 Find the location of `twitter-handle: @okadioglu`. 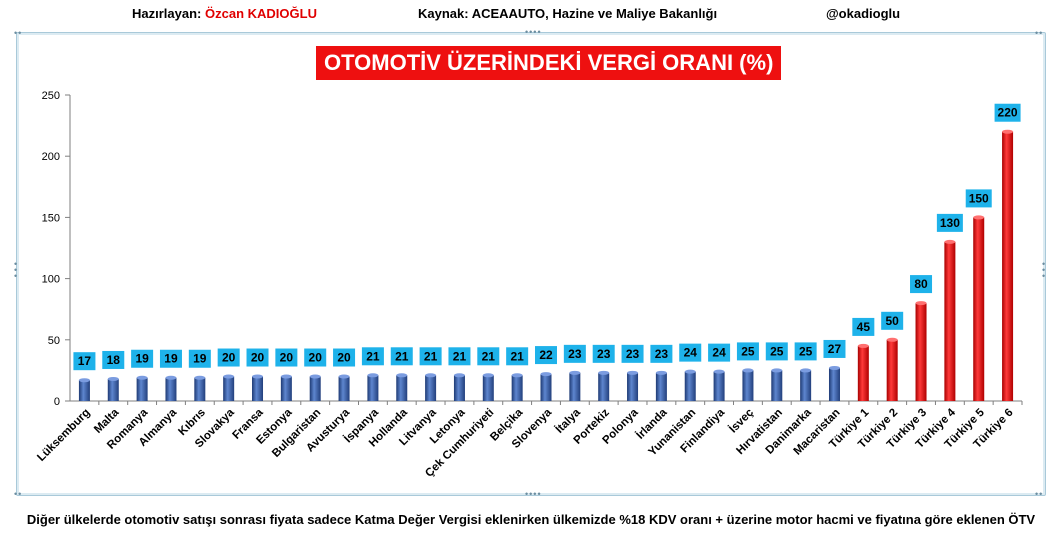

twitter-handle: @okadioglu is located at coordinates (863, 13).